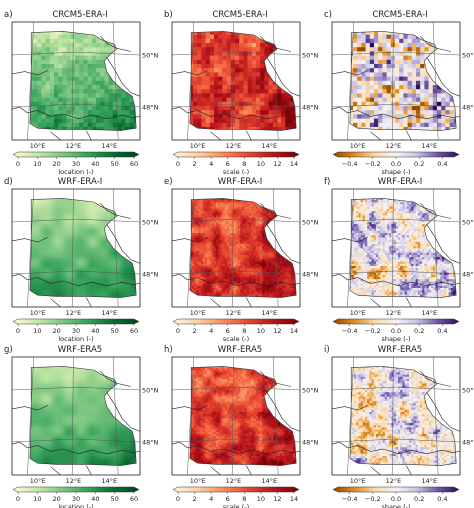  I want to click on colorbar-label: scale (-), so click(236, 505).